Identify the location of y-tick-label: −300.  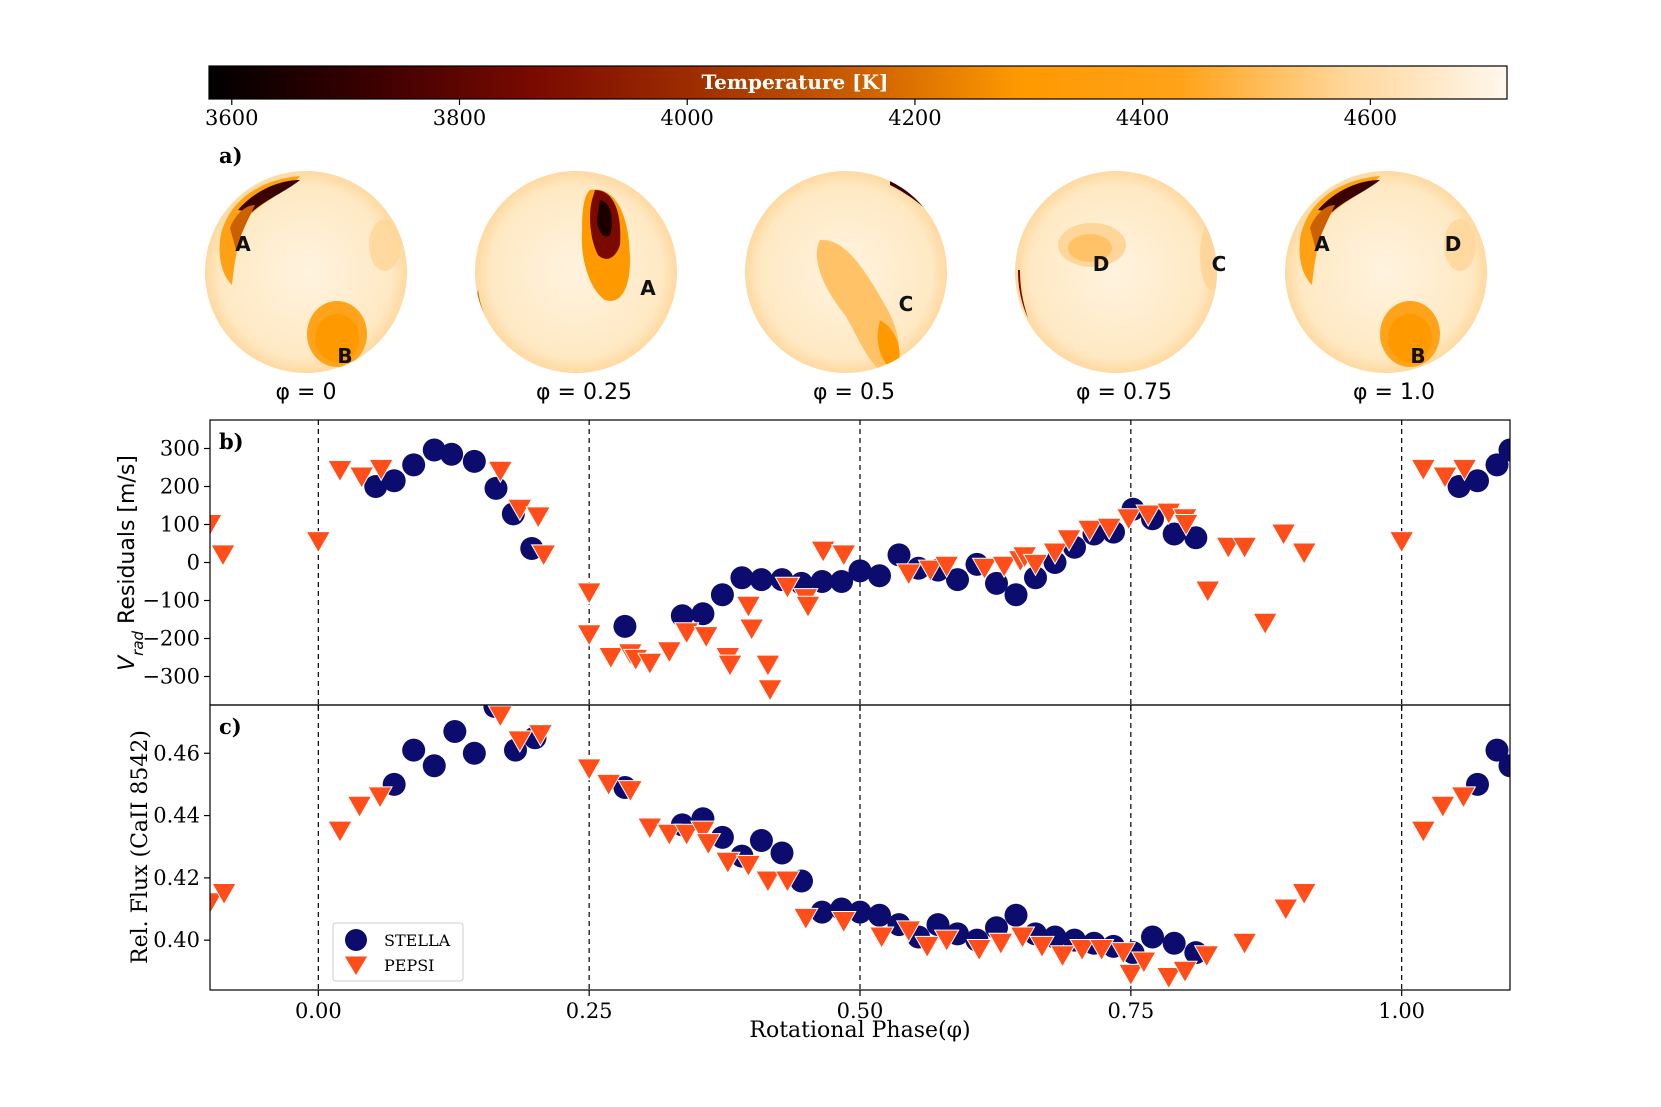
(171, 677).